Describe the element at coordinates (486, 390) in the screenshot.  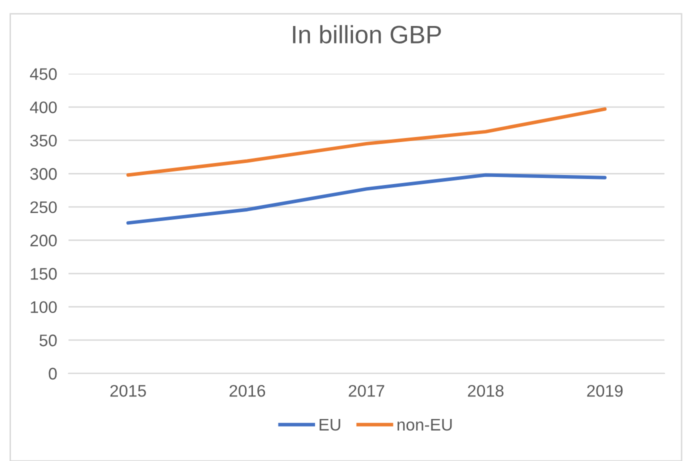
I see `x-tick-label: 2018` at that location.